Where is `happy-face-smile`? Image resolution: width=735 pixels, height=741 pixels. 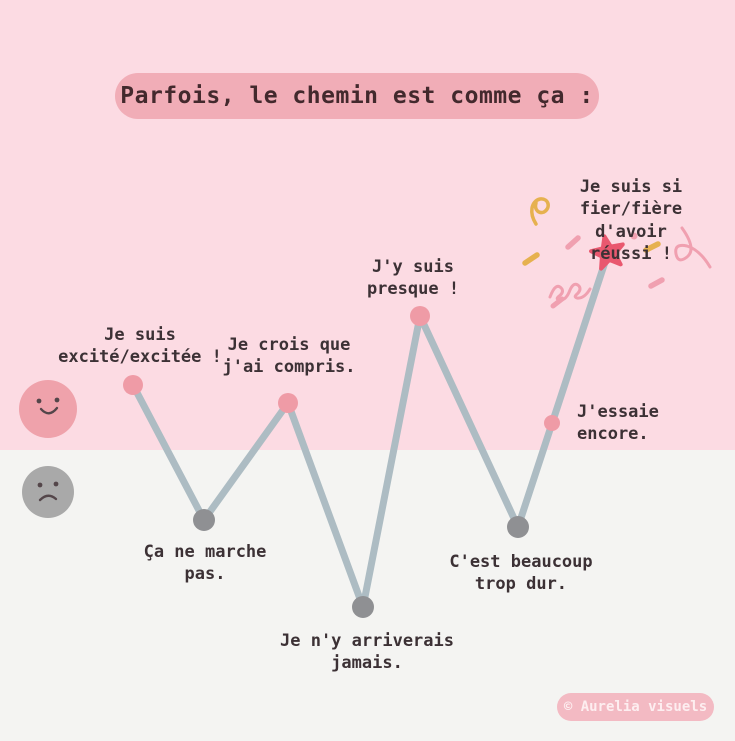 happy-face-smile is located at coordinates (49, 410).